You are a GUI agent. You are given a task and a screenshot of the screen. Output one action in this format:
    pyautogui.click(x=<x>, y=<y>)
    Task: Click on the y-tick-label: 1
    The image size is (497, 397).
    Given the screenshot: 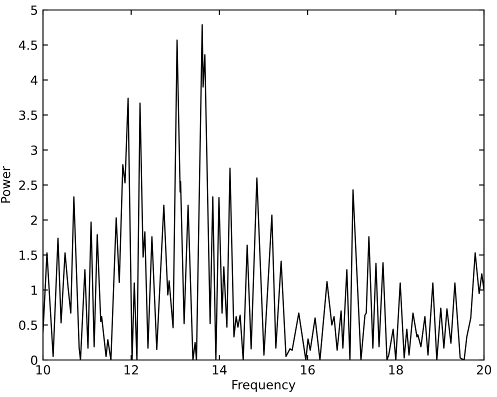 What is the action you would take?
    pyautogui.click(x=34, y=290)
    